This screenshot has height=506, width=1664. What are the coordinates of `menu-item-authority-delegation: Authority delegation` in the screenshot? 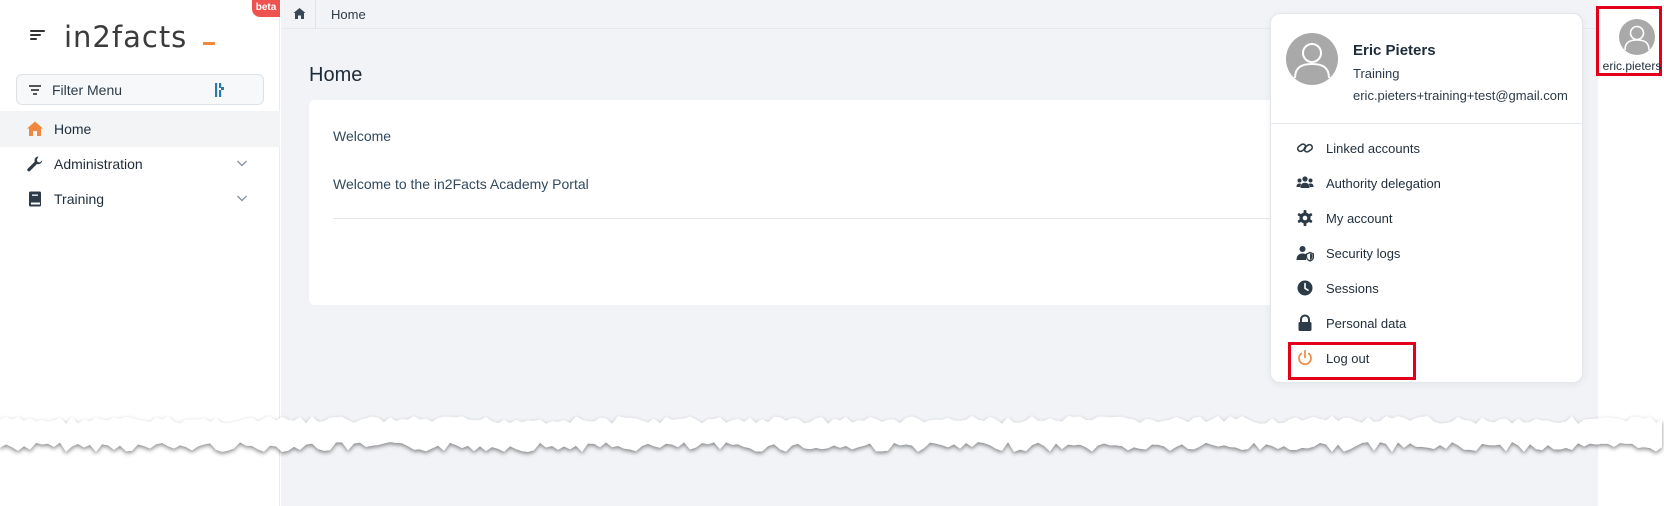 It's located at (1426, 183).